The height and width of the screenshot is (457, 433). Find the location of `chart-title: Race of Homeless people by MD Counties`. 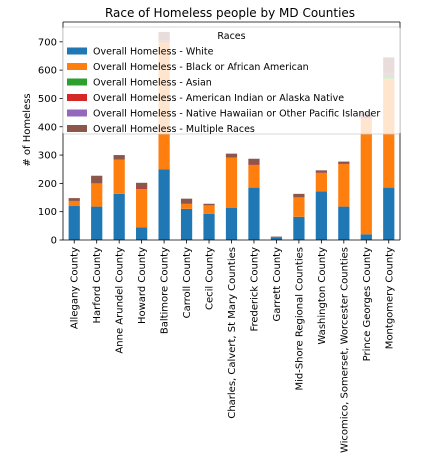

chart-title: Race of Homeless people by MD Counties is located at coordinates (230, 13).